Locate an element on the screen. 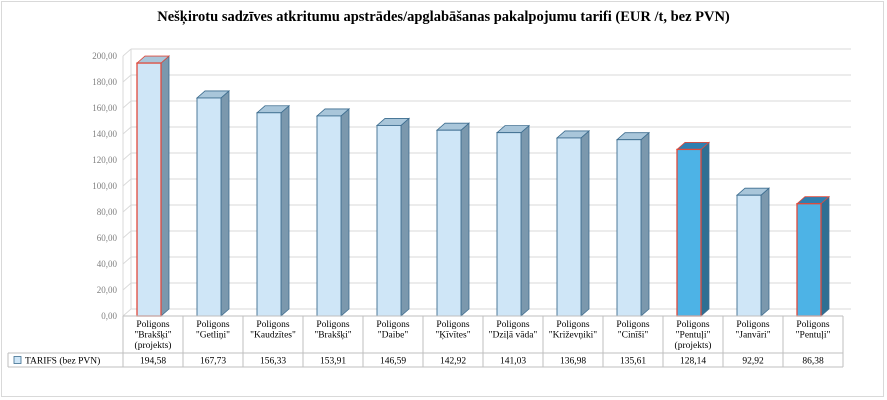 The image size is (887, 400). legend-key is located at coordinates (17, 360).